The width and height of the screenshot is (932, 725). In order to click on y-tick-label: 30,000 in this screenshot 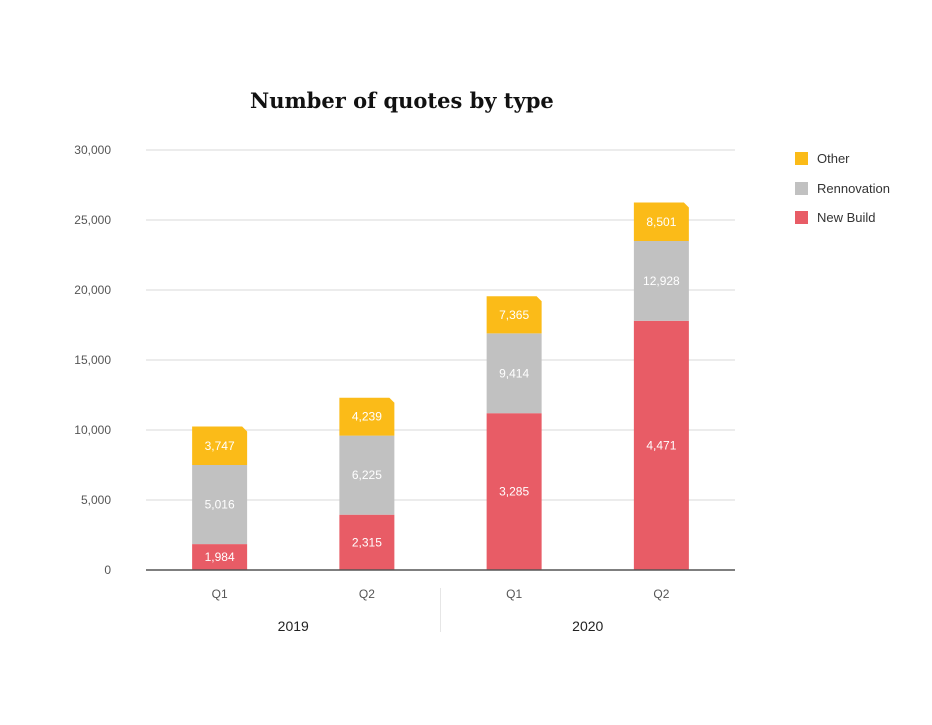, I will do `click(92, 150)`.